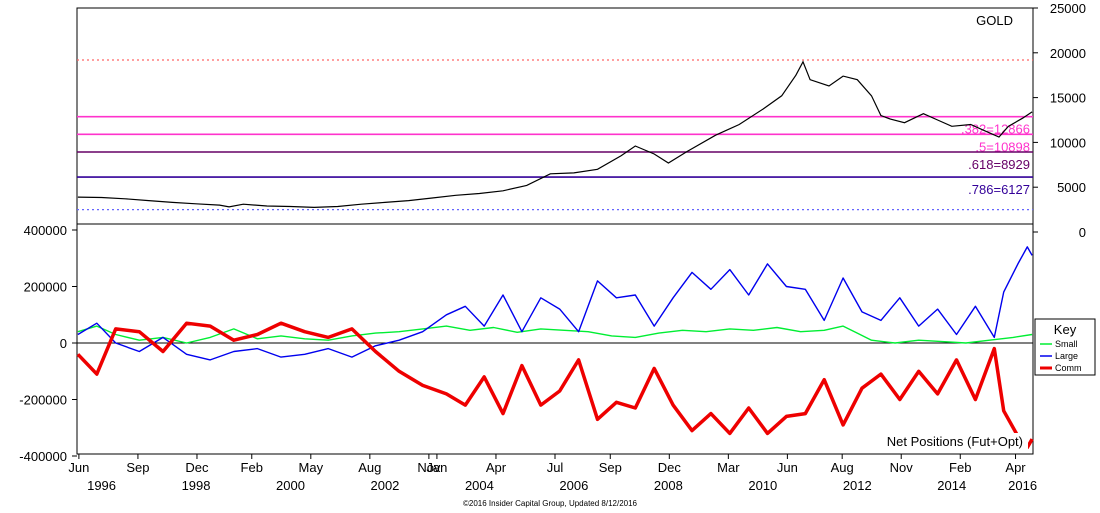 The width and height of the screenshot is (1100, 513). What do you see at coordinates (955, 441) in the screenshot?
I see `positions-chart-title: Net Positions (Fut+Opt)` at bounding box center [955, 441].